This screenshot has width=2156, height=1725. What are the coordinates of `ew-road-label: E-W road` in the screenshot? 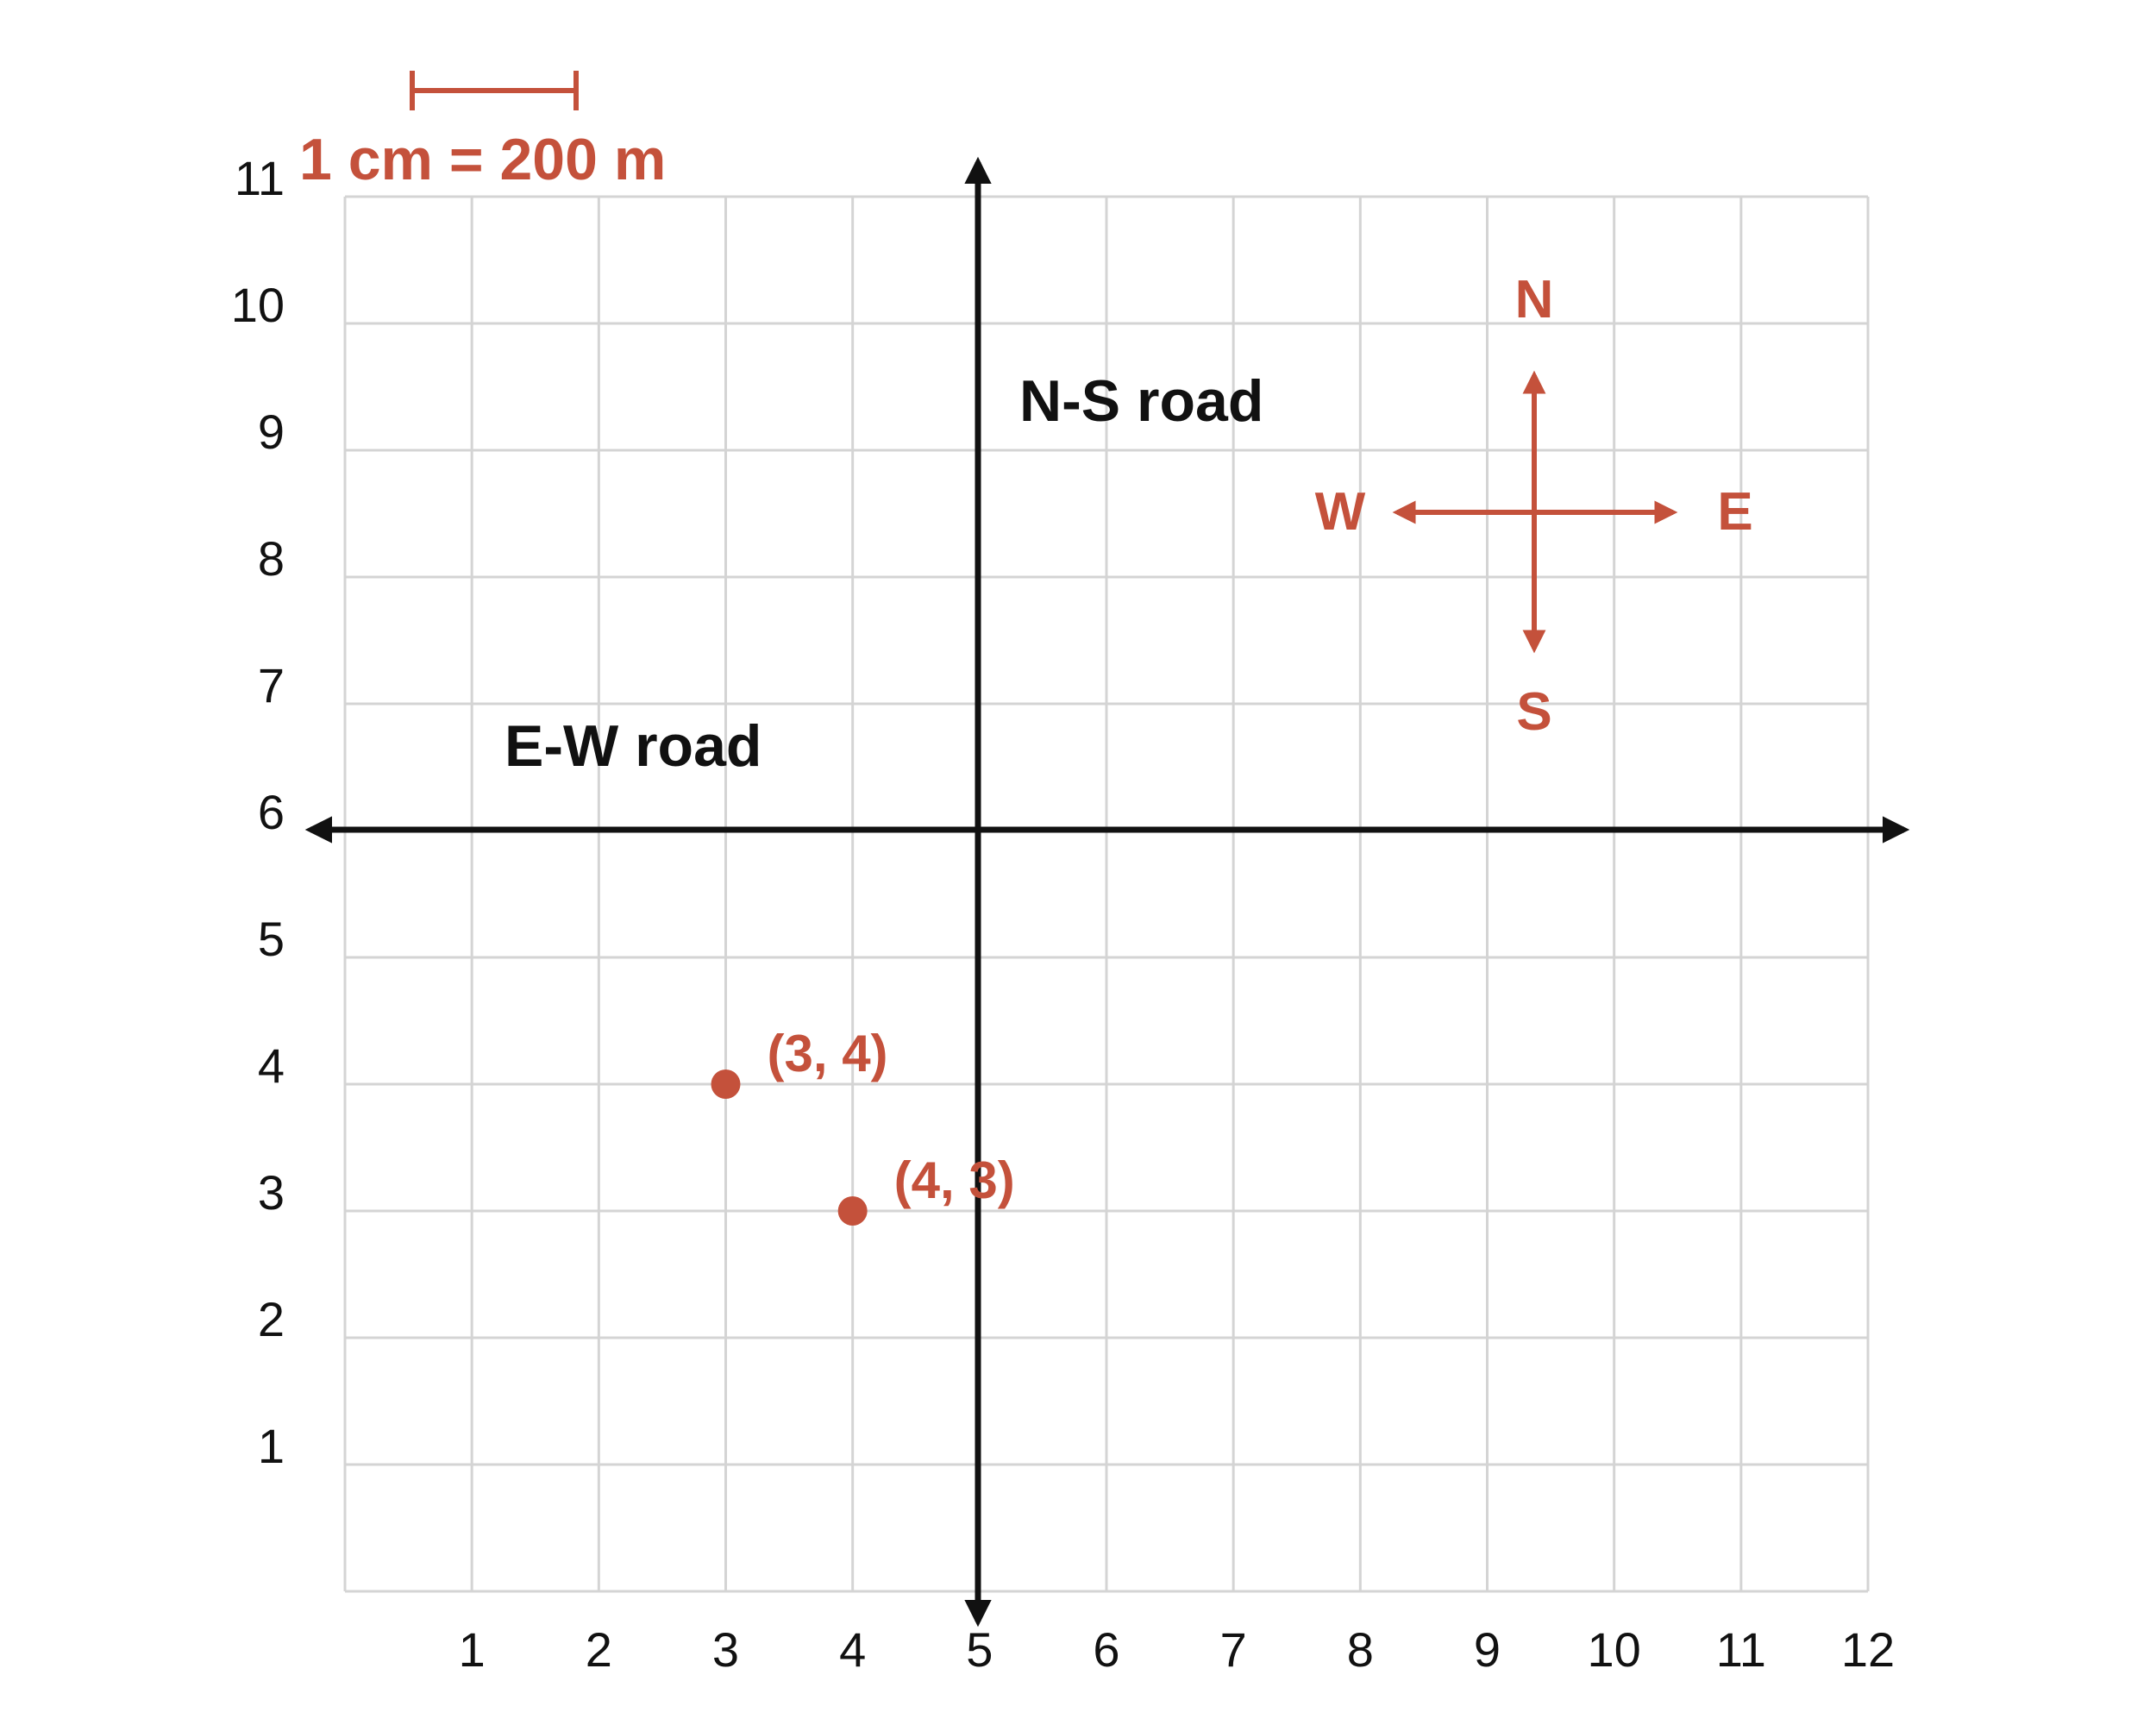 It's located at (633, 746).